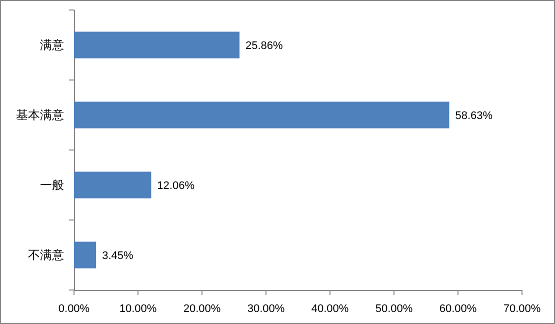 This screenshot has height=324, width=555. I want to click on y-tick-label: 基本满意, so click(40, 115).